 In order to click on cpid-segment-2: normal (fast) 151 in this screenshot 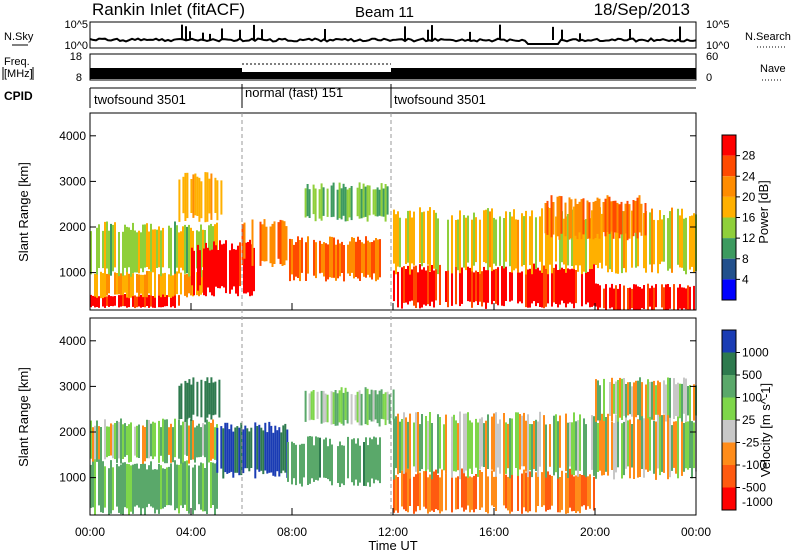, I will do `click(294, 92)`.